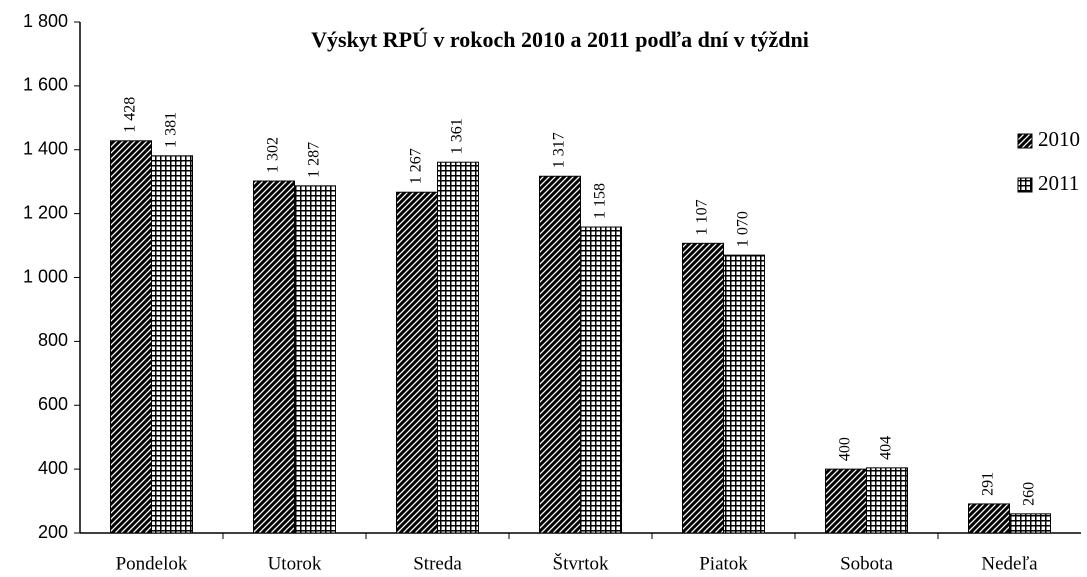 This screenshot has height=577, width=1087. I want to click on x-tick-label: Utorok, so click(295, 563).